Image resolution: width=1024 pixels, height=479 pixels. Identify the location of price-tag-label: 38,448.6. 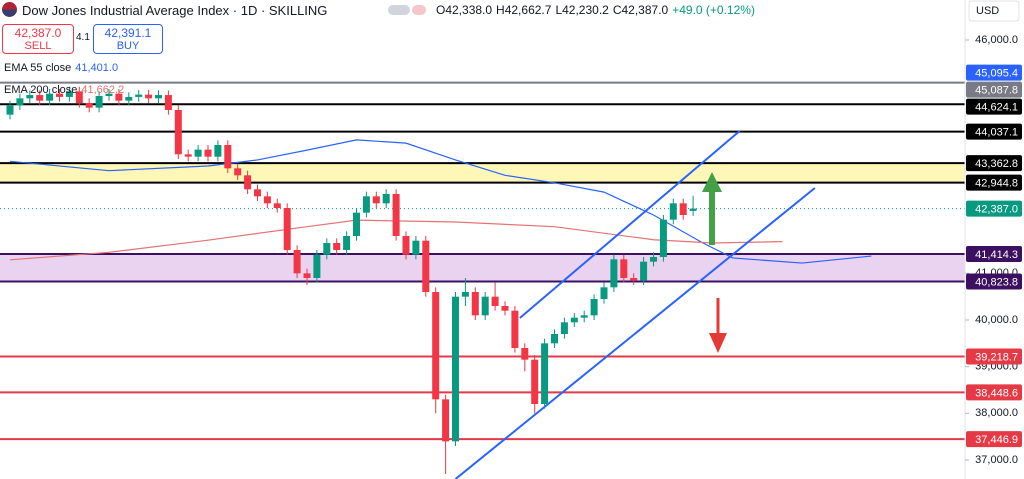
(996, 393).